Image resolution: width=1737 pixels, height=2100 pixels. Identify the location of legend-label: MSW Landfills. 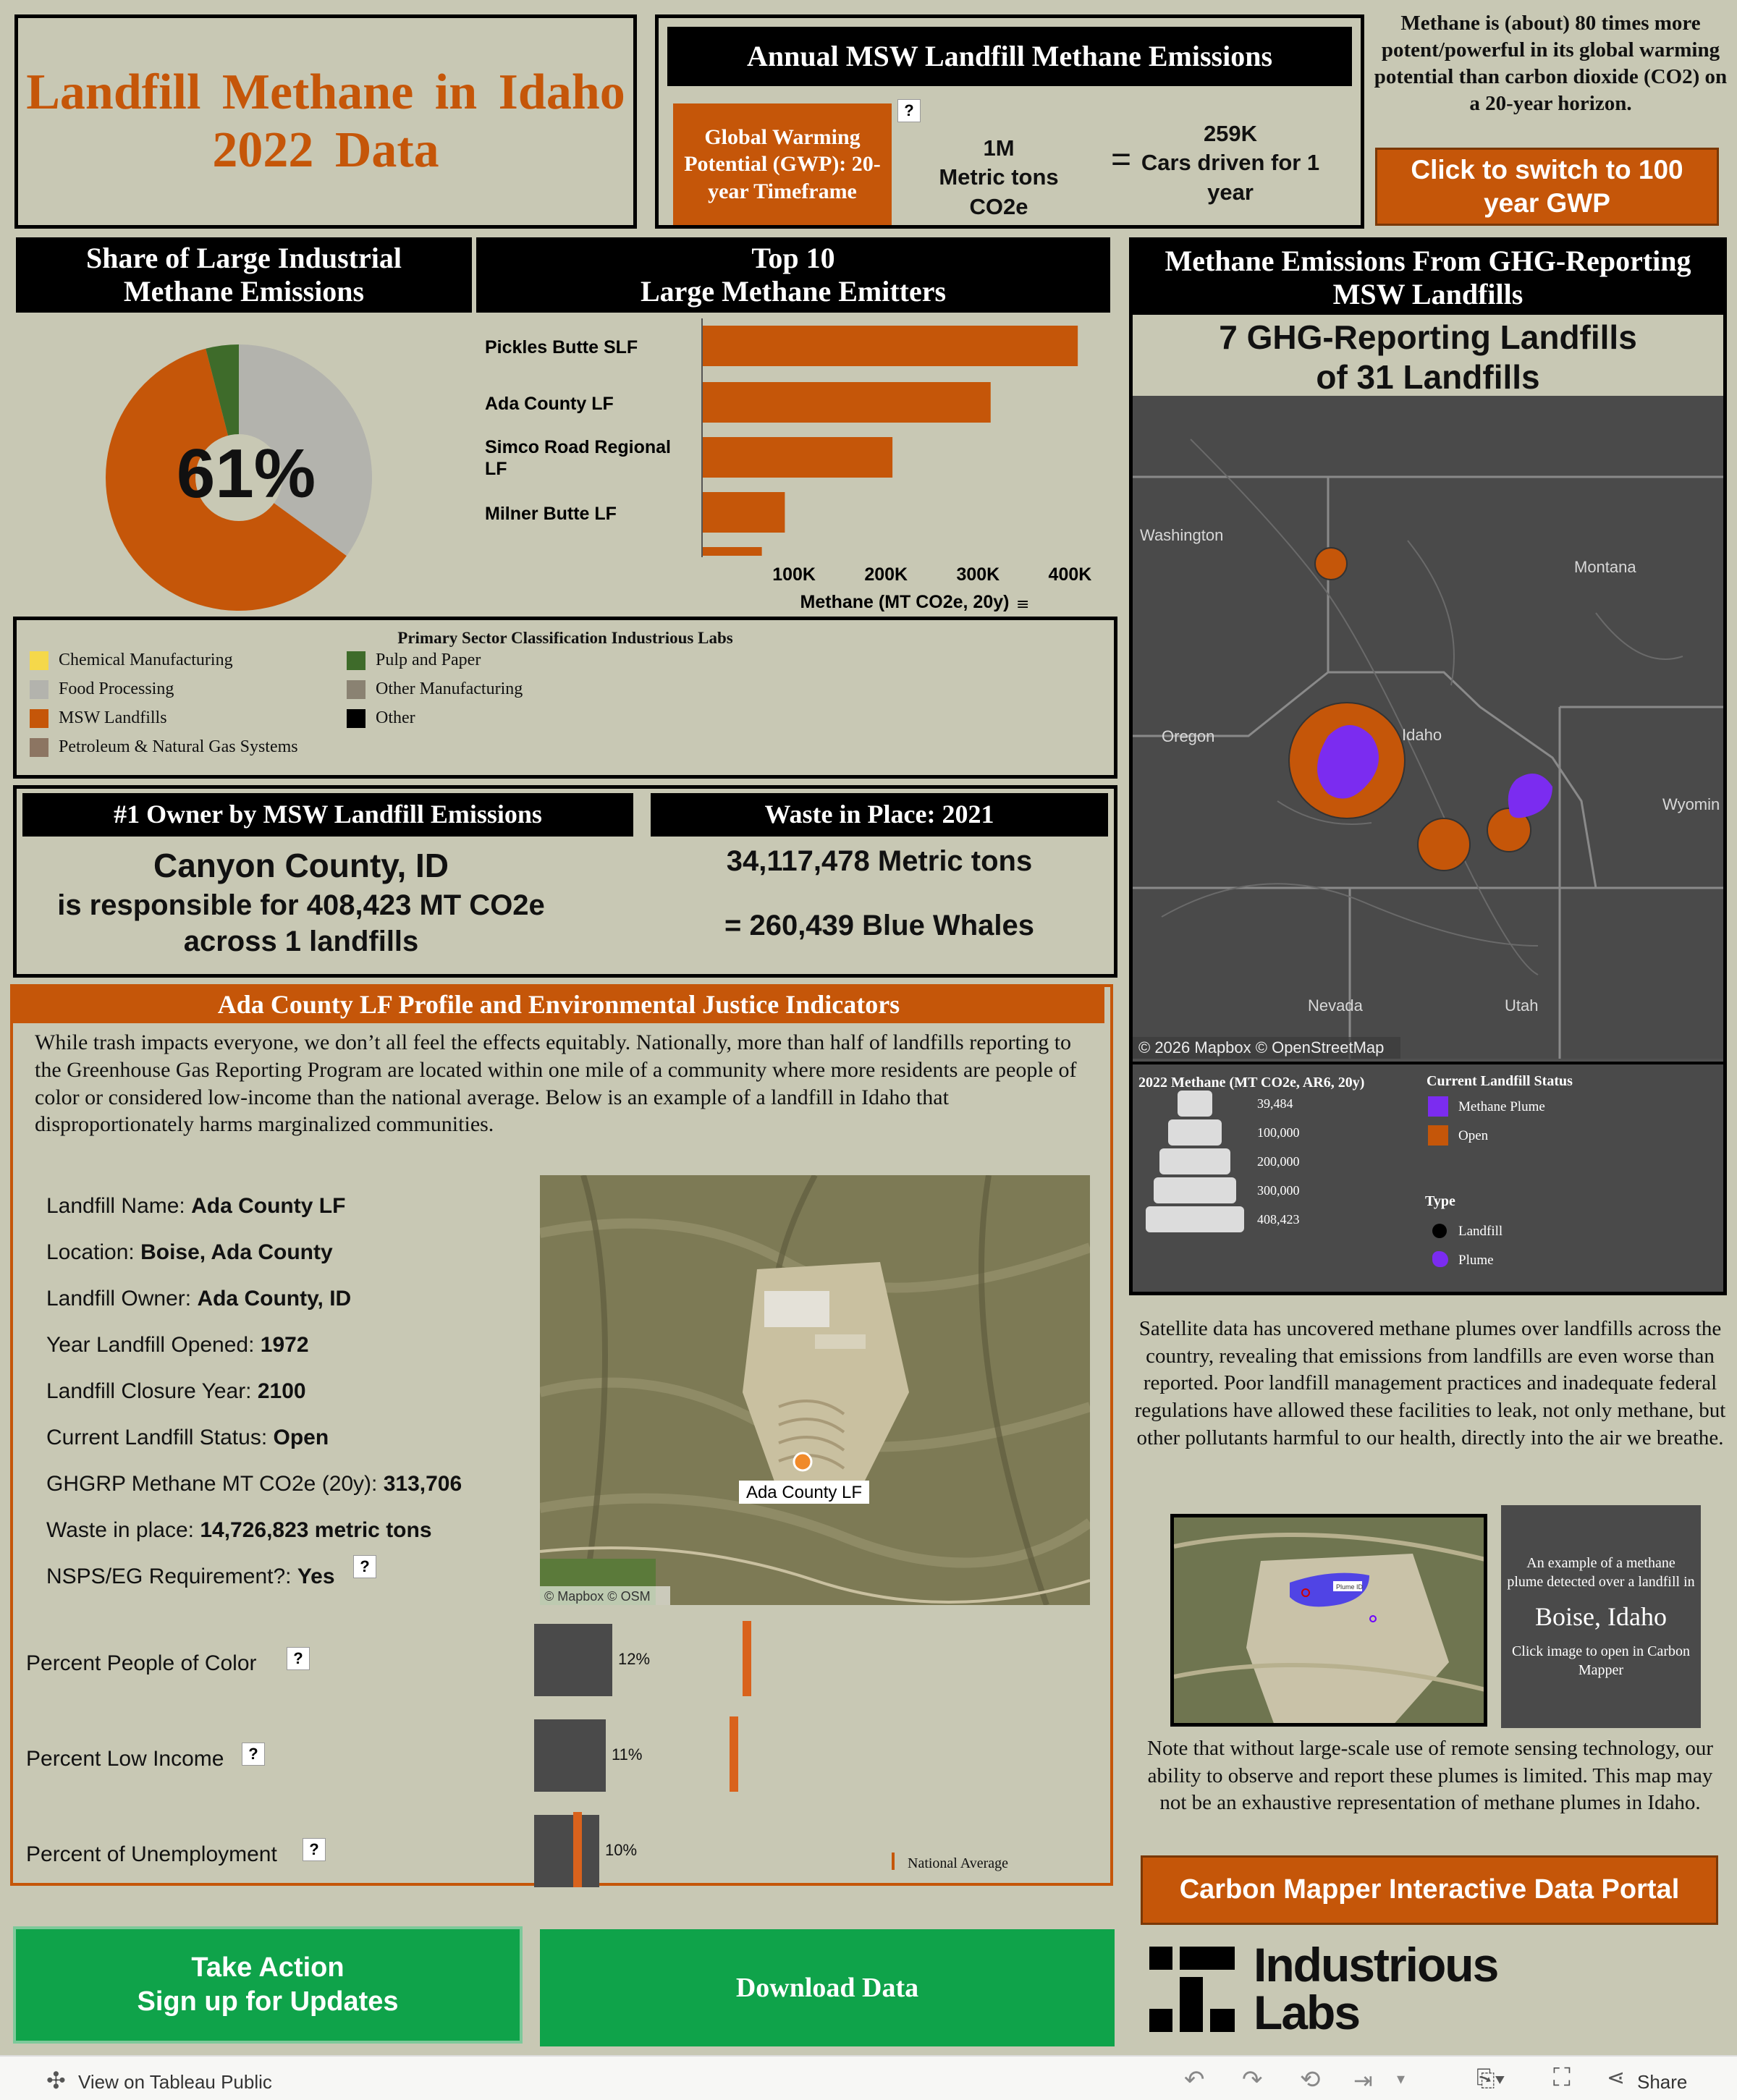
(113, 718).